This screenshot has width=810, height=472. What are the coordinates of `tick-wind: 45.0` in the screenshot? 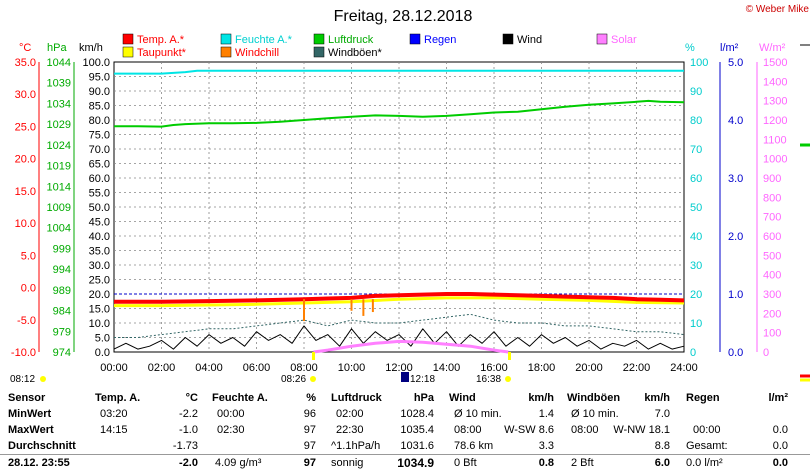 It's located at (99, 223).